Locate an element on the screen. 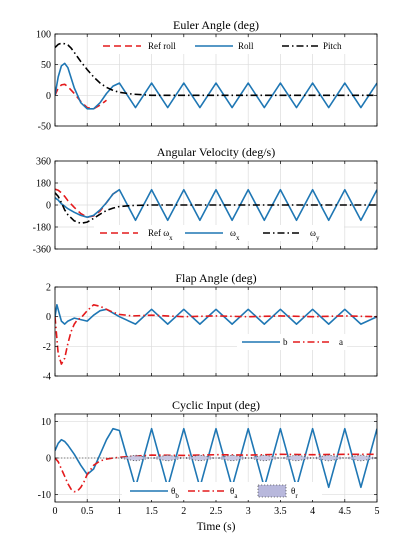  x-tick-label: 1 is located at coordinates (119, 511).